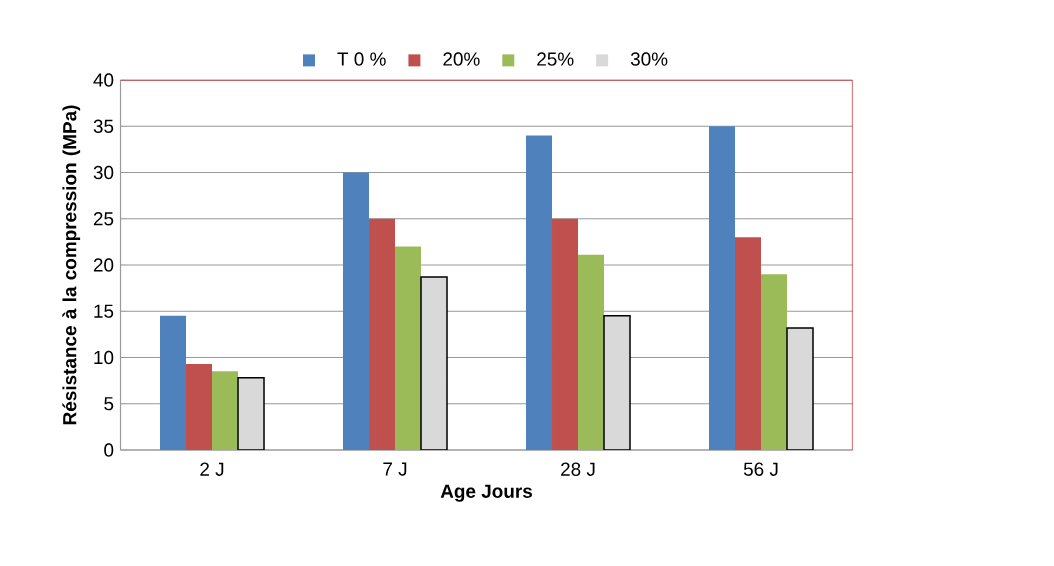 The image size is (1054, 566). I want to click on y-tick-label: 35, so click(103, 126).